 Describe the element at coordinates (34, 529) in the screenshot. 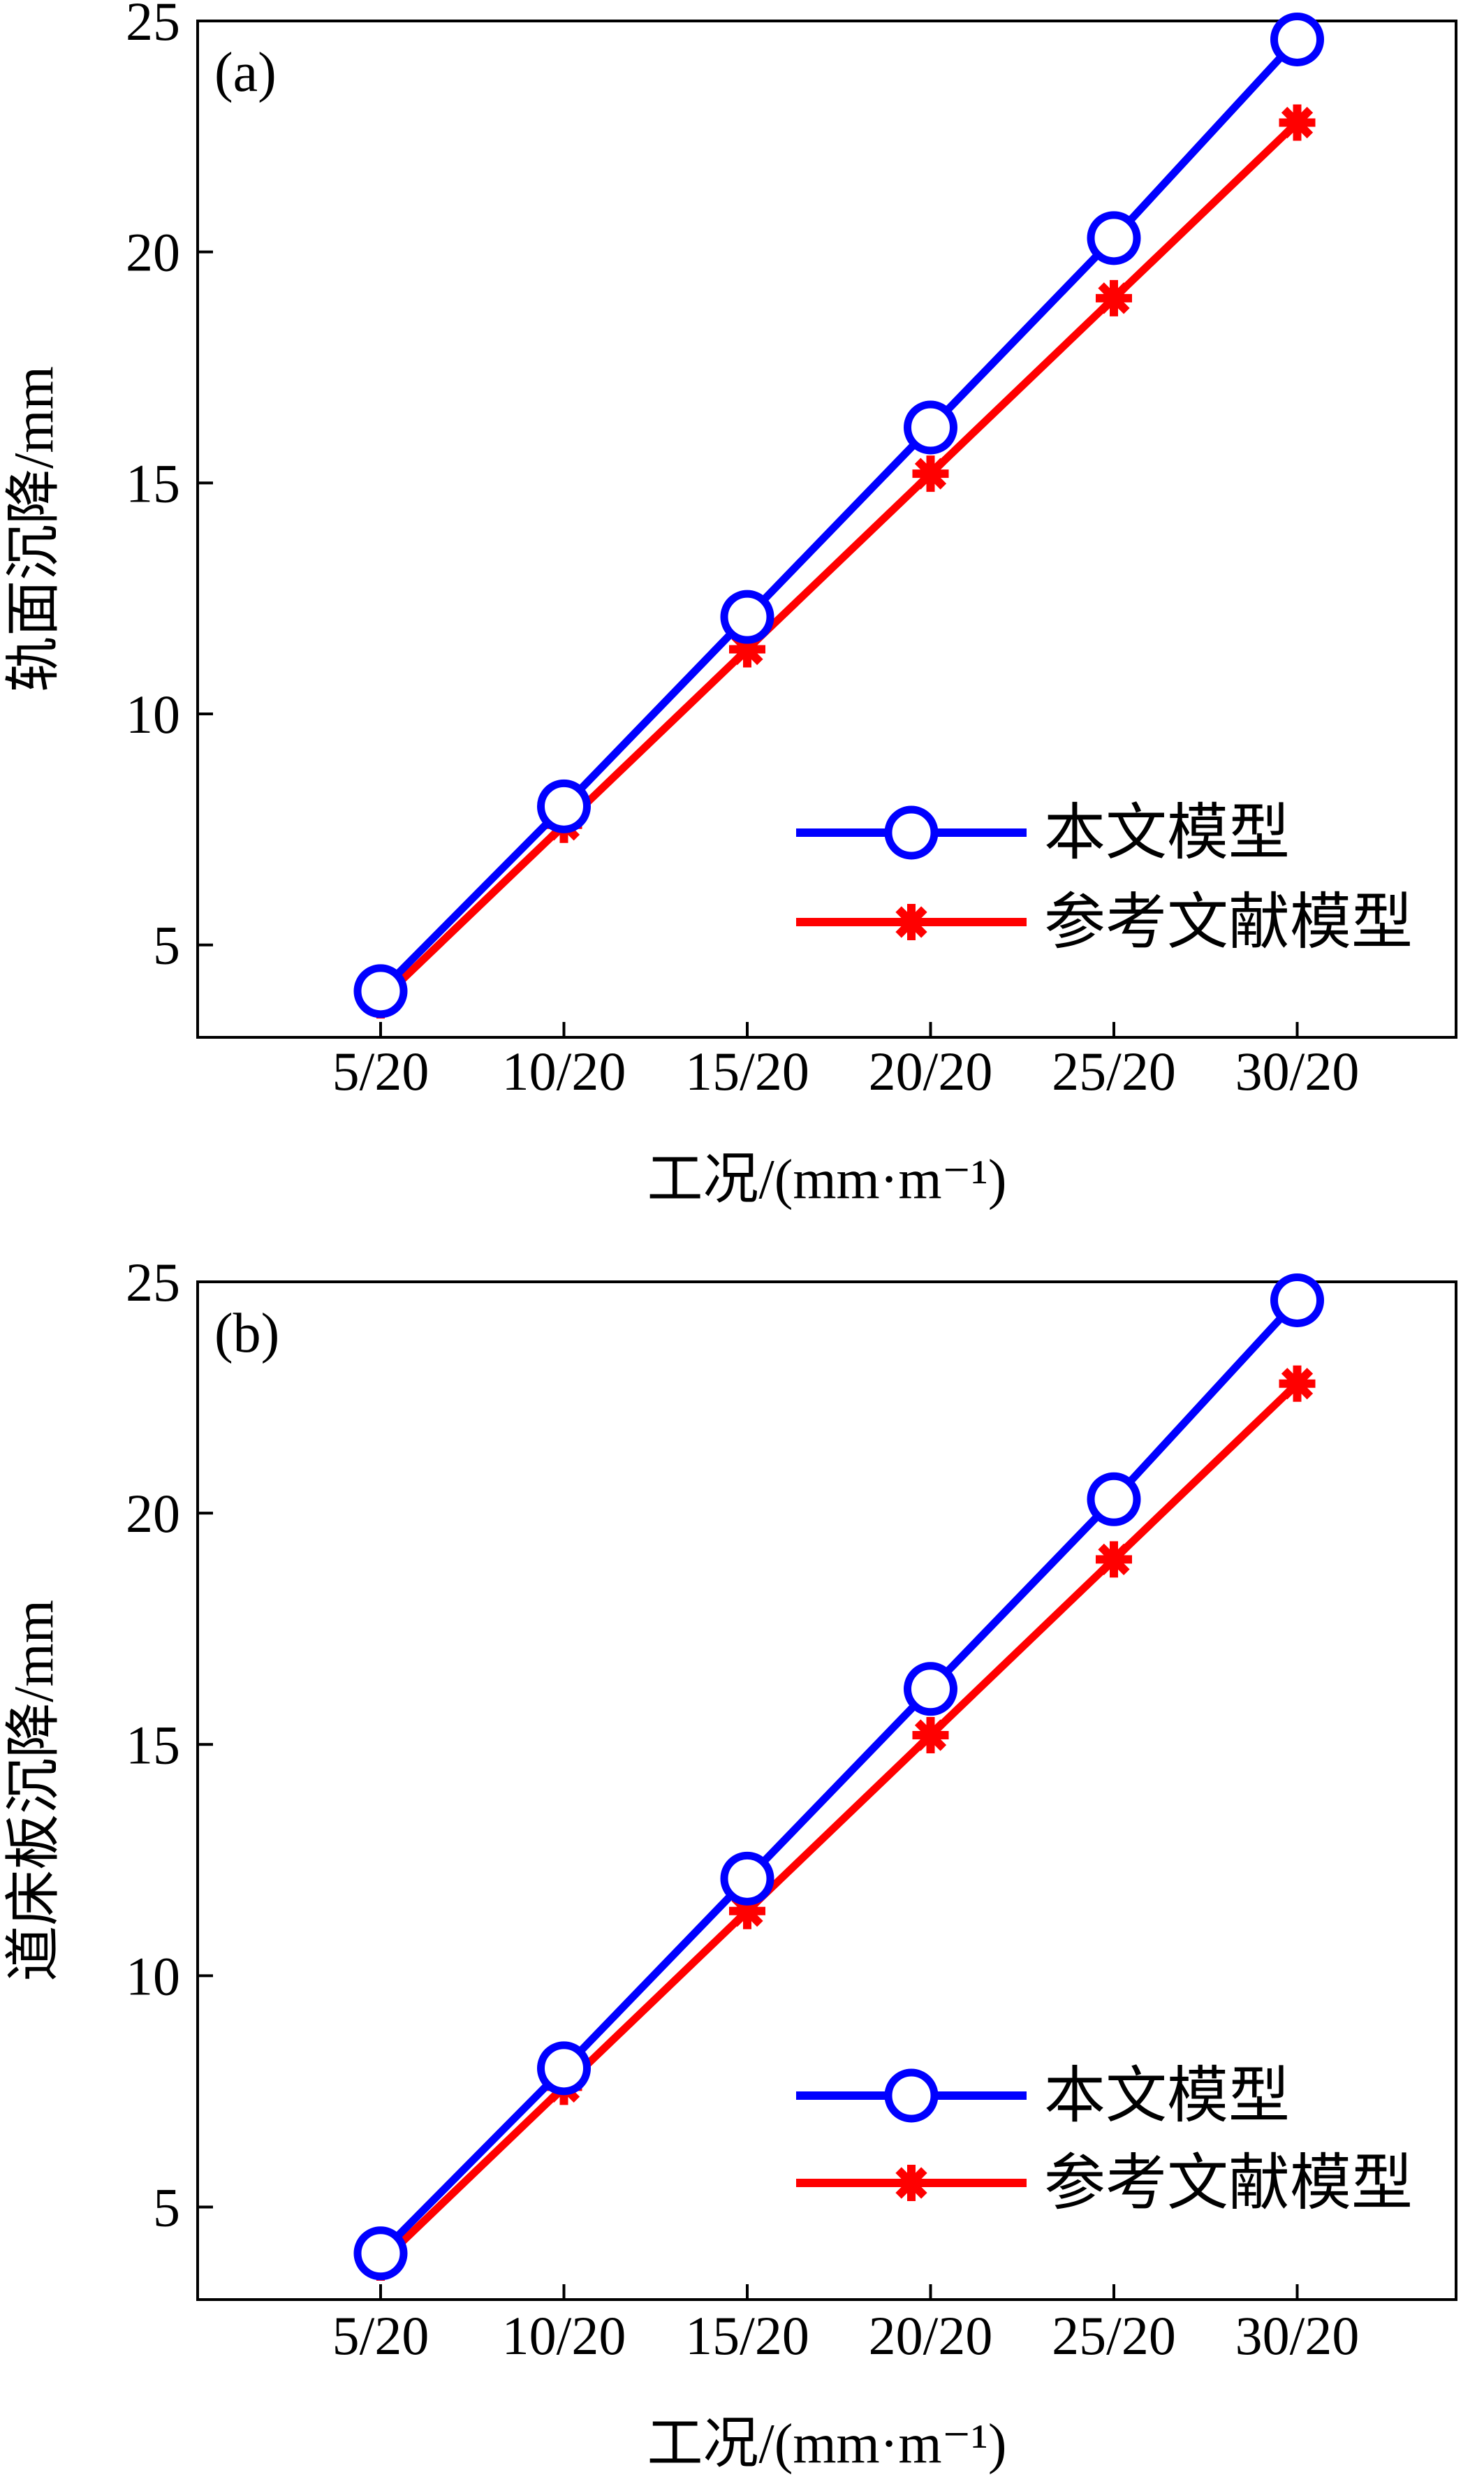

I see `y-axis-title: 轨面沉降/mm` at that location.